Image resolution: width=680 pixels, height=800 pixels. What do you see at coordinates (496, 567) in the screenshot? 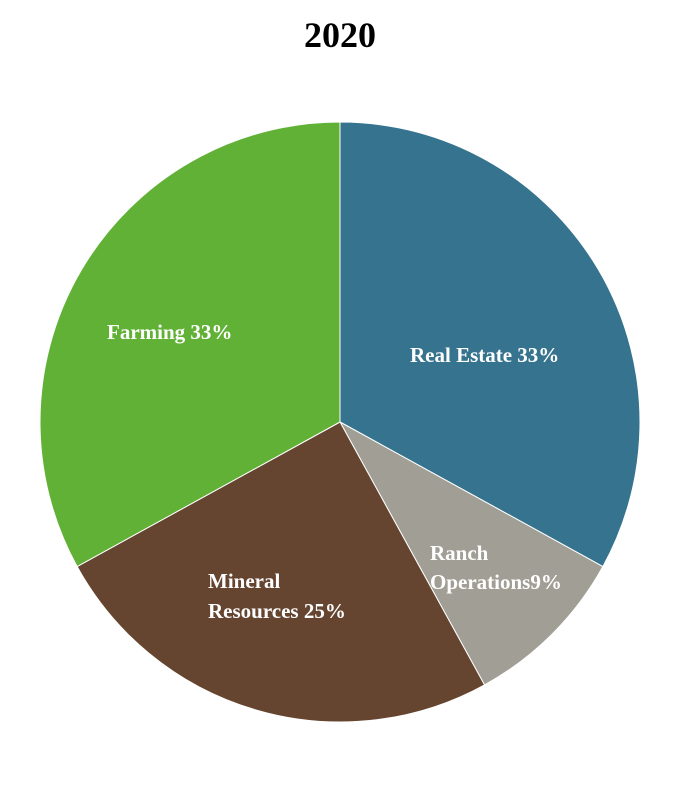
I see `slice-label-ranch-operations: Ranch Operations9%` at bounding box center [496, 567].